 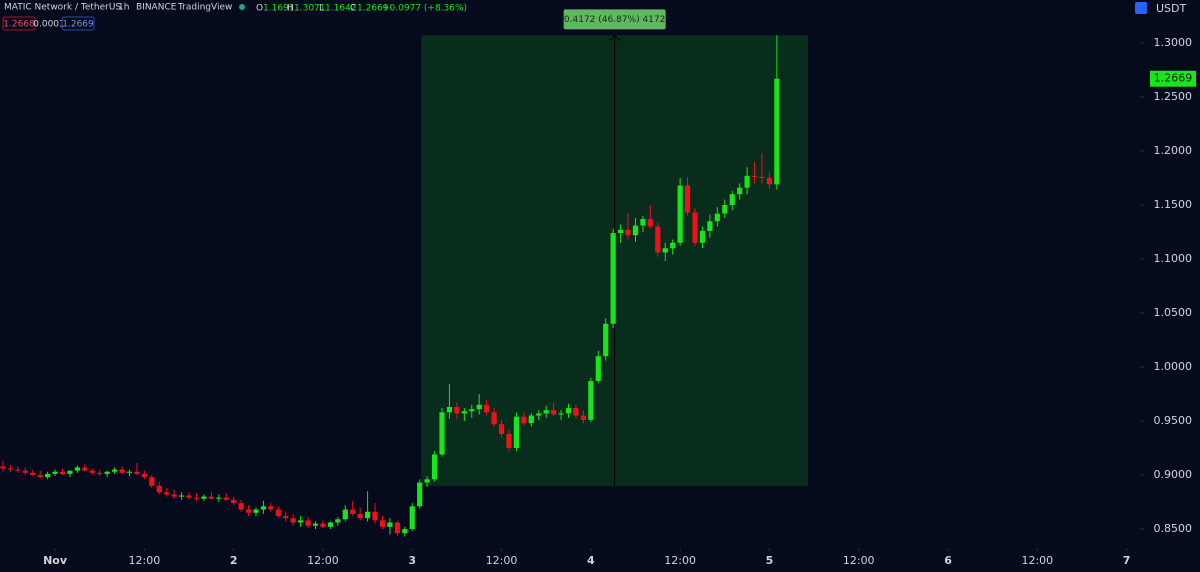 I want to click on y-tick-label: 1.1000, so click(x=1173, y=258).